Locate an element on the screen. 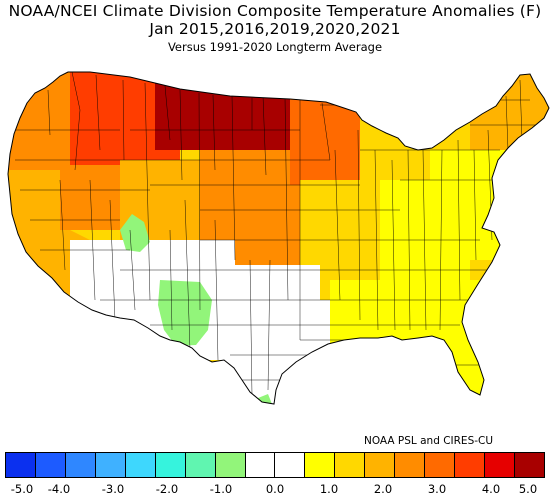 This screenshot has height=497, width=550. legend-tick-label: 5.0 is located at coordinates (528, 489).